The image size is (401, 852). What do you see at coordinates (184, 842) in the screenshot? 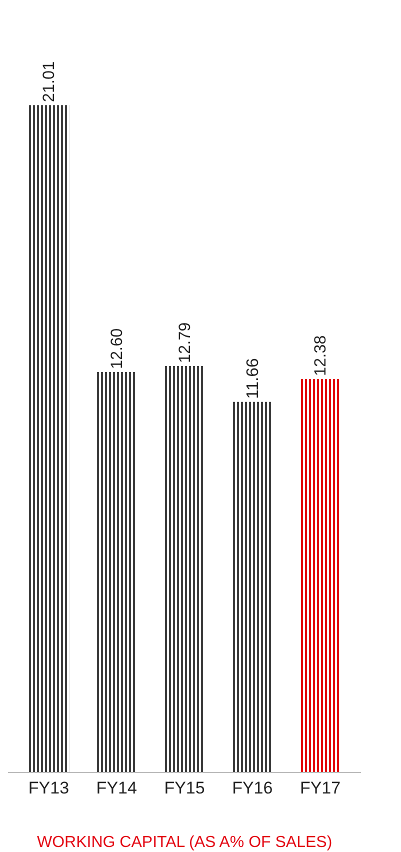
I see `text: WORKING CAPITAL (AS A% OF SALES)` at bounding box center [184, 842].